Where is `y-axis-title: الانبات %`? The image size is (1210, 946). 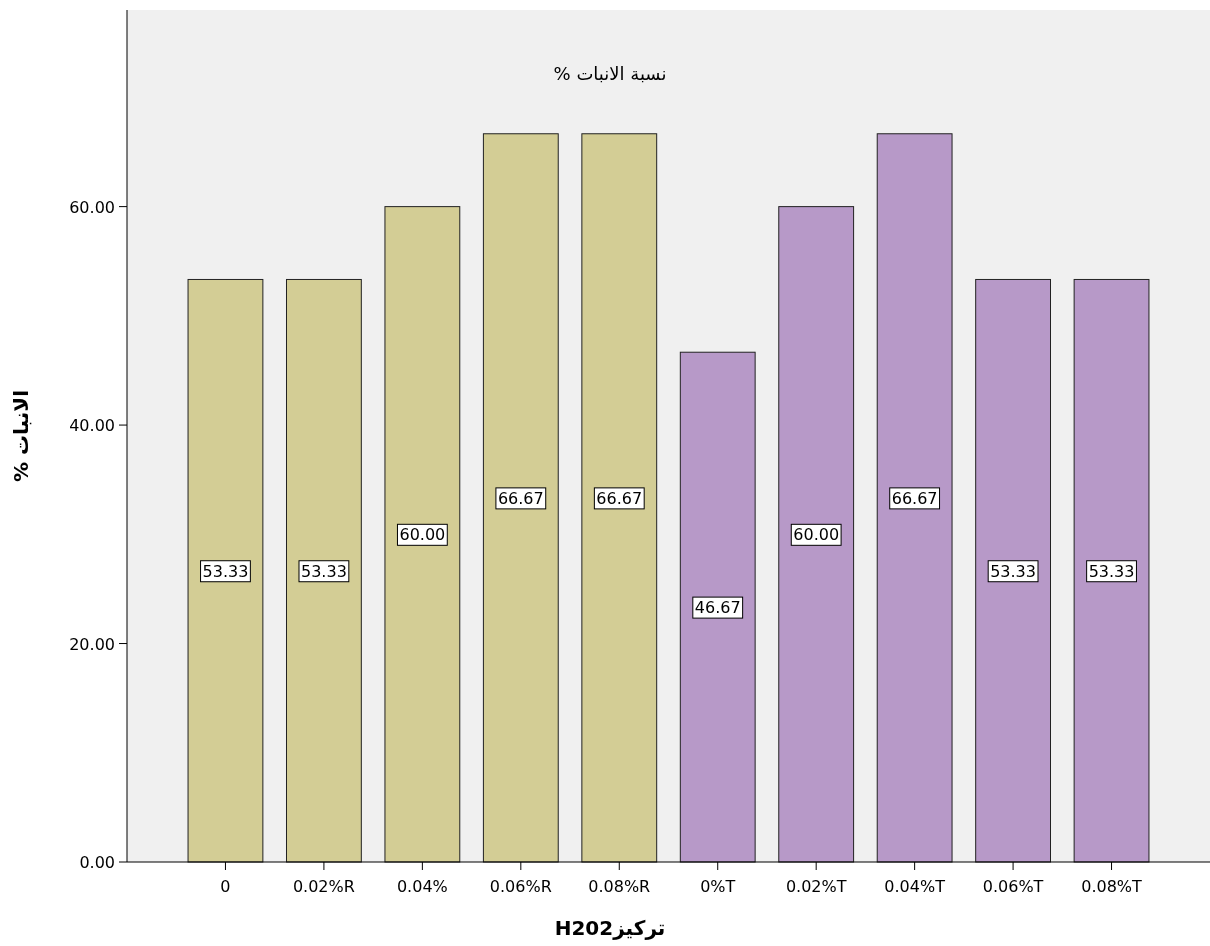 y-axis-title: الانبات % is located at coordinates (21, 436).